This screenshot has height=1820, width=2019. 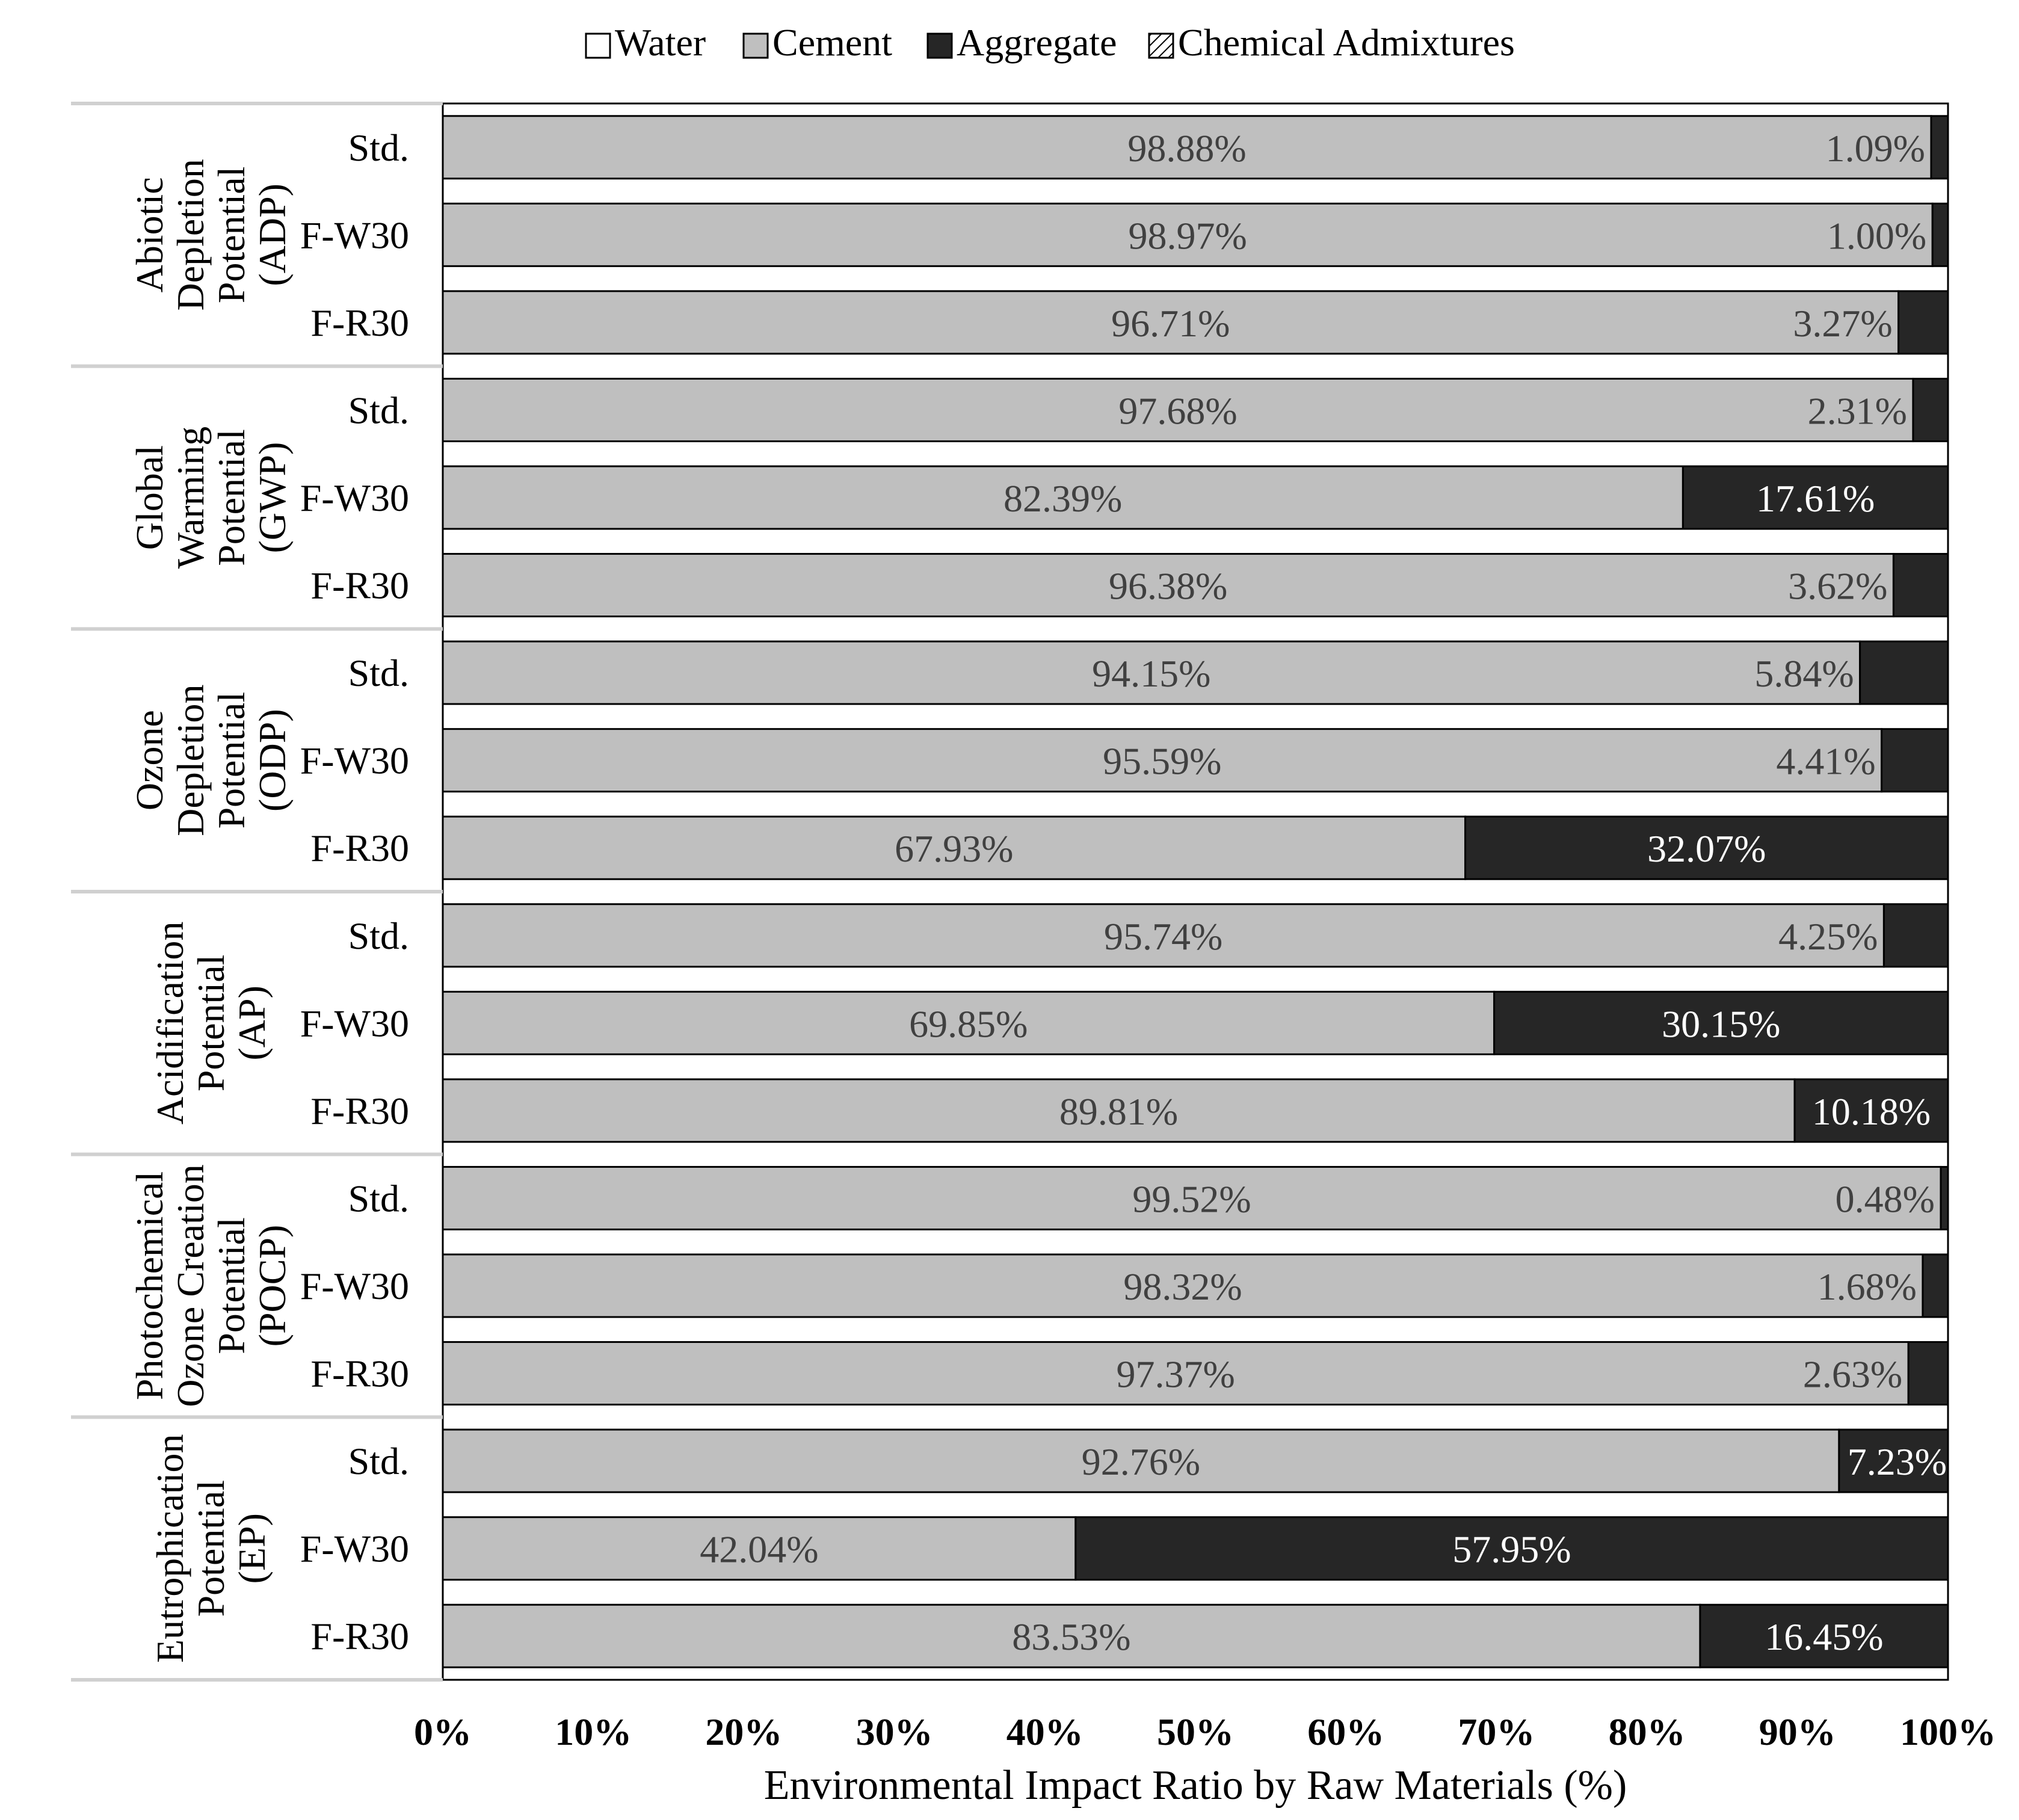 What do you see at coordinates (1071, 1637) in the screenshot?
I see `data-label-cement: 83.53%` at bounding box center [1071, 1637].